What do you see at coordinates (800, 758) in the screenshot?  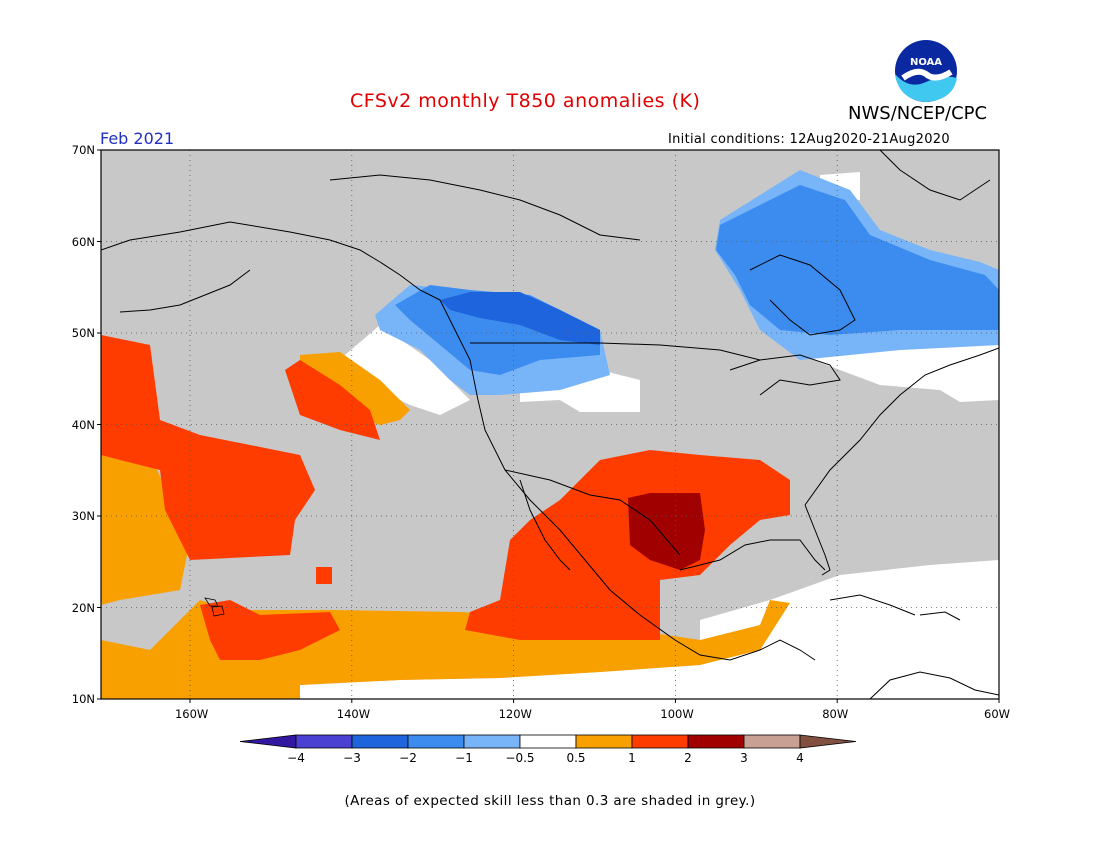 I see `colorbar-label: 4` at bounding box center [800, 758].